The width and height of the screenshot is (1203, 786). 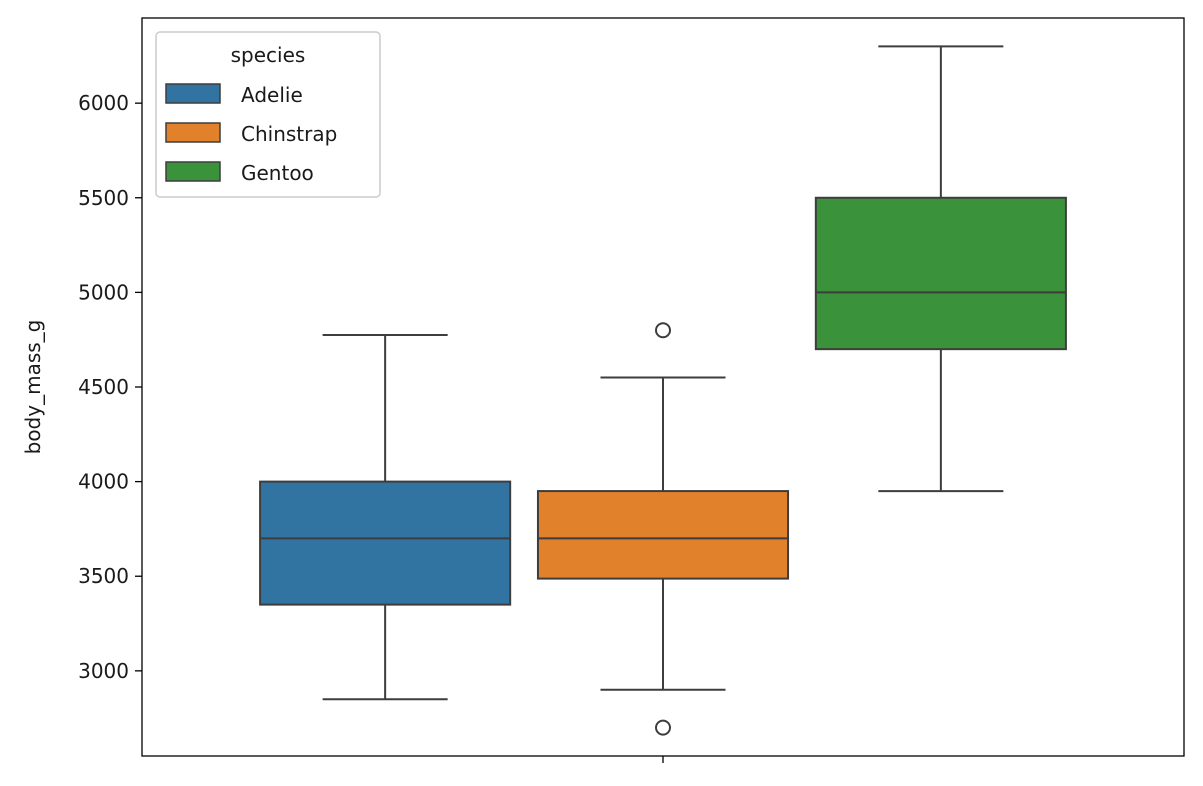 What do you see at coordinates (272, 95) in the screenshot?
I see `legend-label: Adelie` at bounding box center [272, 95].